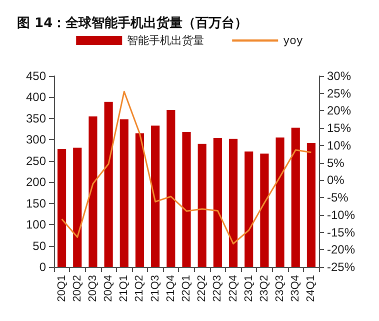  I want to click on y2-tick-label: 15%, so click(339, 128).